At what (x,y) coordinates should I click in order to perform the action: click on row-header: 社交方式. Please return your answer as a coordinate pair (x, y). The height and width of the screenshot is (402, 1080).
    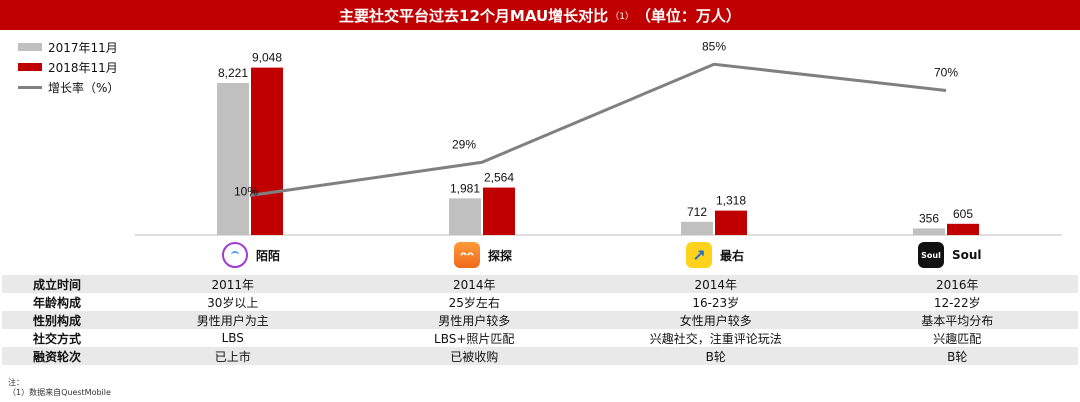
    Looking at the image, I should click on (56, 338).